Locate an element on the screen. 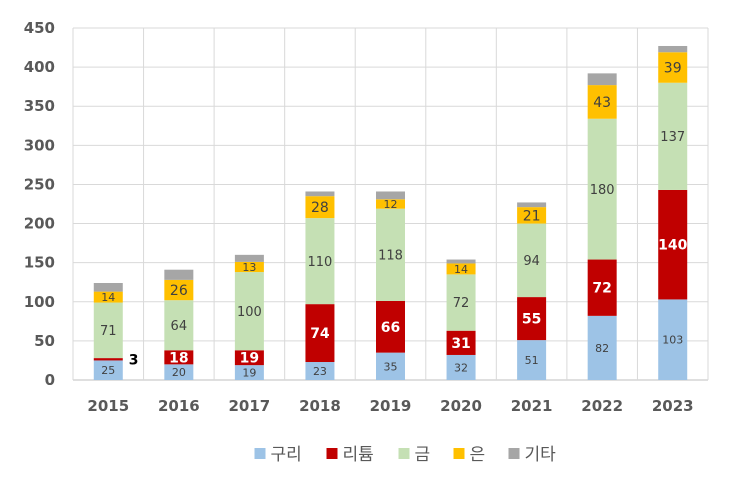  y-tick-label: 250 is located at coordinates (39, 184).